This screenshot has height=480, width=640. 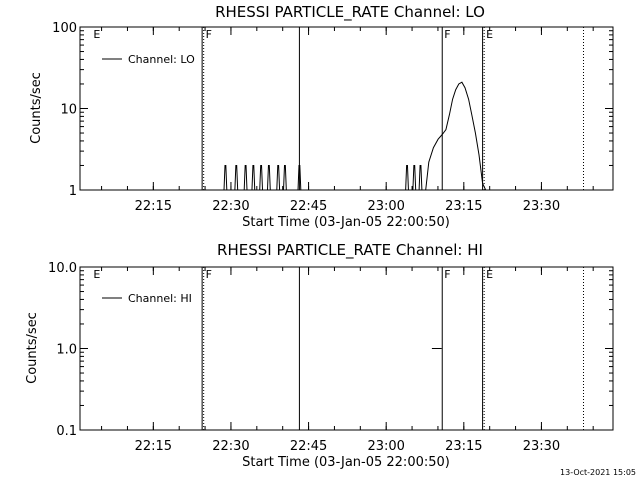 I want to click on legend: Channel: HI, so click(x=147, y=298).